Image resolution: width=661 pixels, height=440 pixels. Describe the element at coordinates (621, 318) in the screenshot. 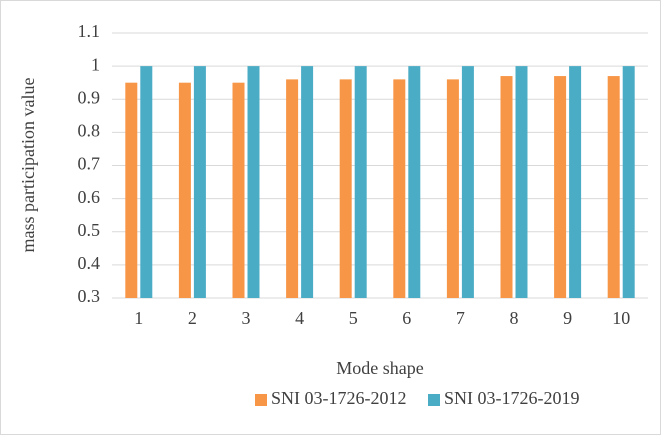

I see `x-tick-label: 10` at that location.